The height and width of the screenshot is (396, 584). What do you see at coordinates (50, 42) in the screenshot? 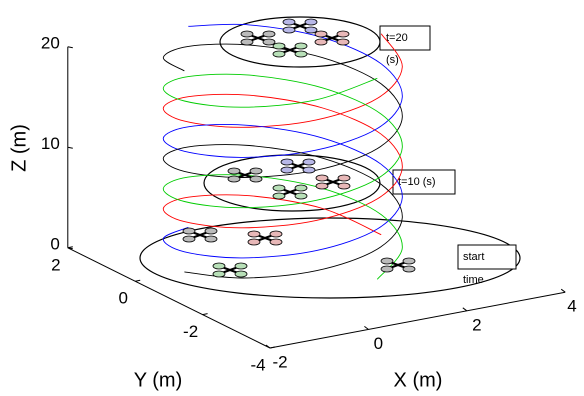
I see `z-tick-label: 20` at bounding box center [50, 42].